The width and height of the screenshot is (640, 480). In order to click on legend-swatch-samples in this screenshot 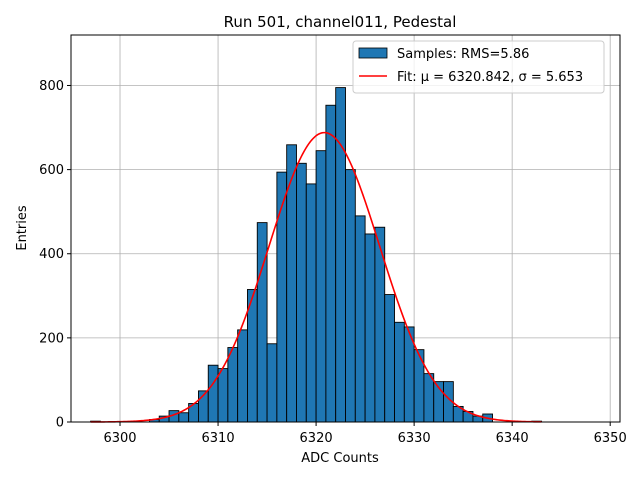, I will do `click(373, 53)`.